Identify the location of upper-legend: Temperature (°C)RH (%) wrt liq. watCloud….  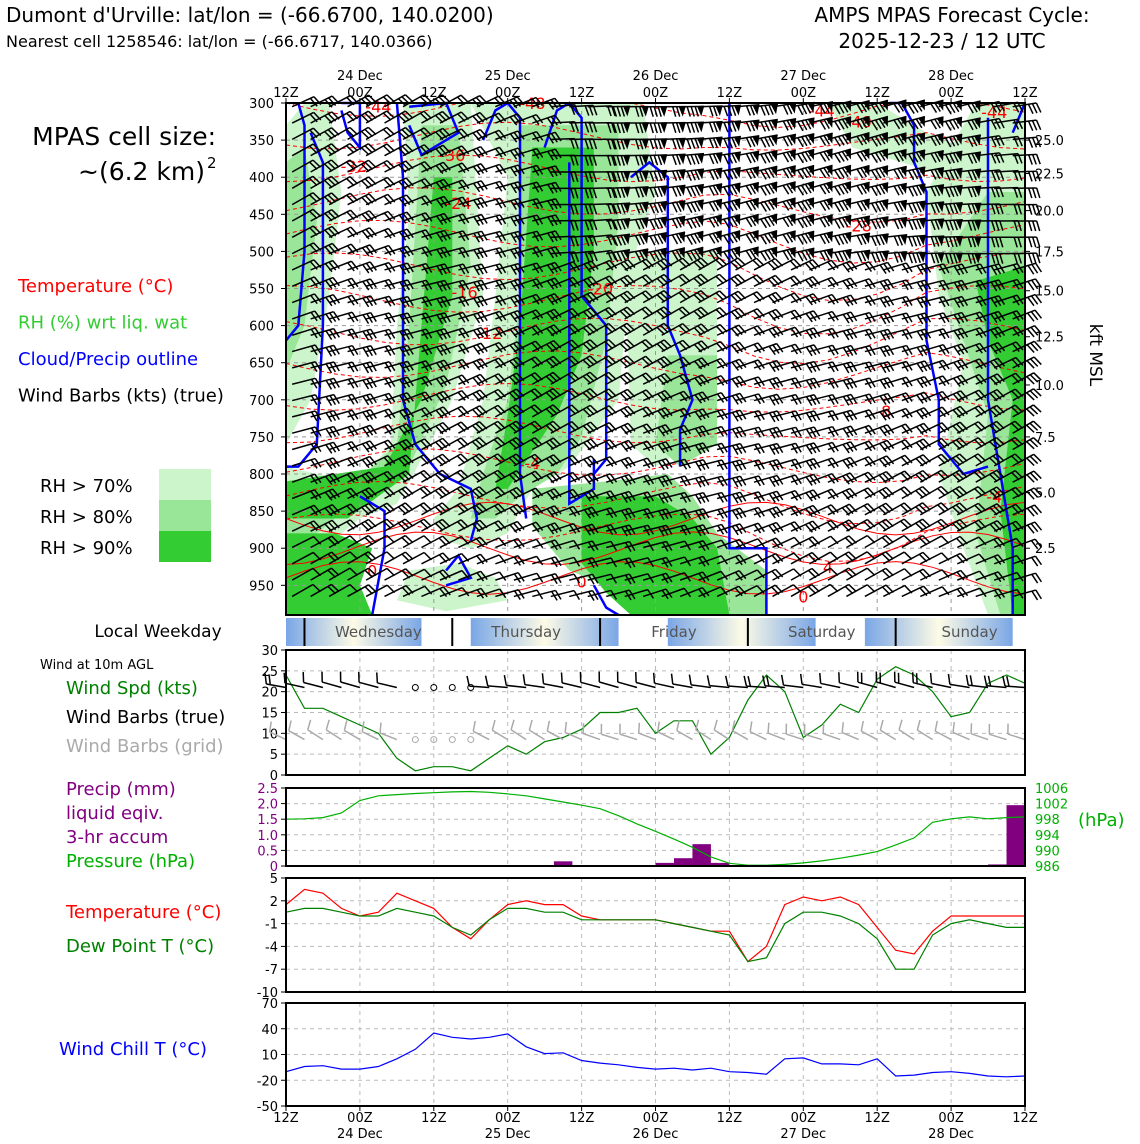
(120, 341).